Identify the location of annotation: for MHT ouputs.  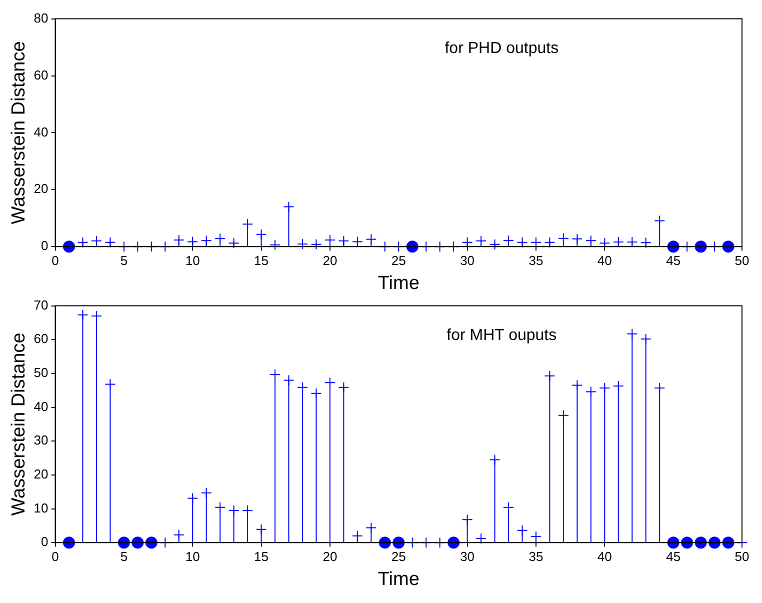
(501, 335).